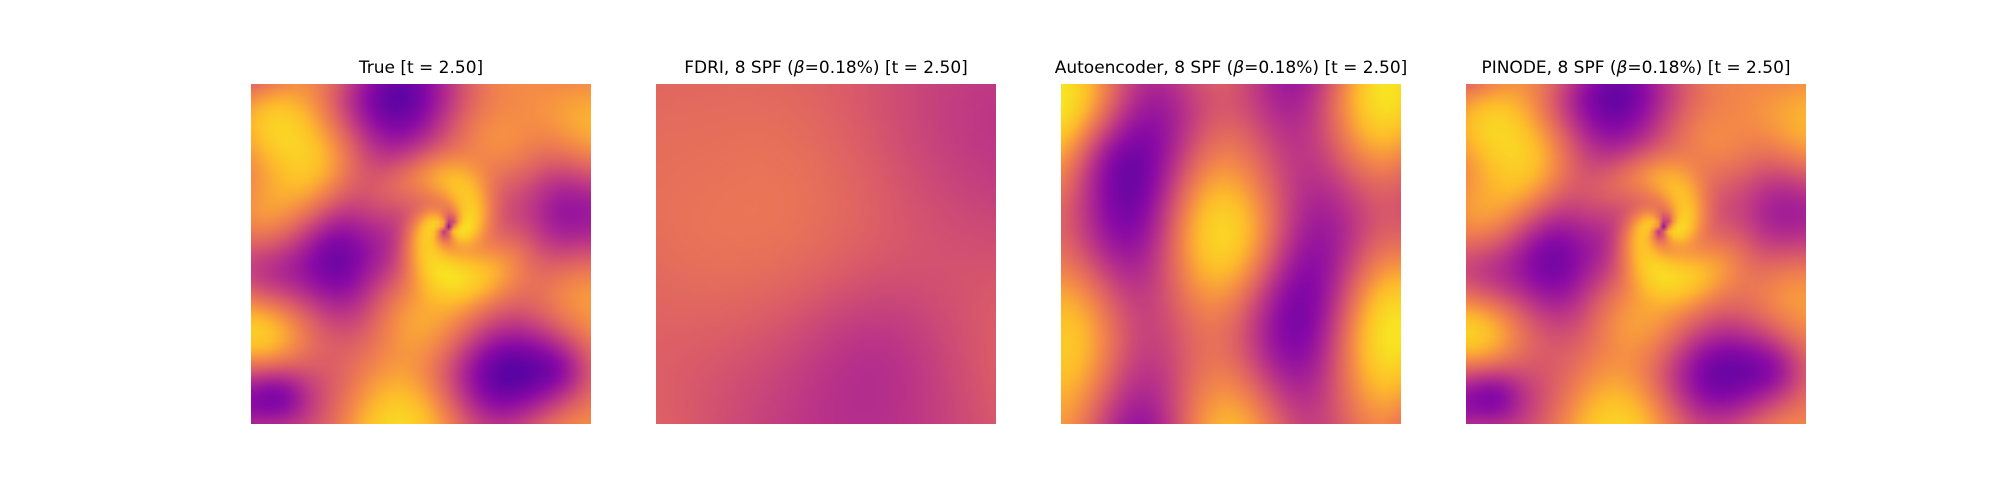  I want to click on panel-title-pinode: PINODE, 8 SPF (β=0.18%) [t = 2.50], so click(1636, 68).